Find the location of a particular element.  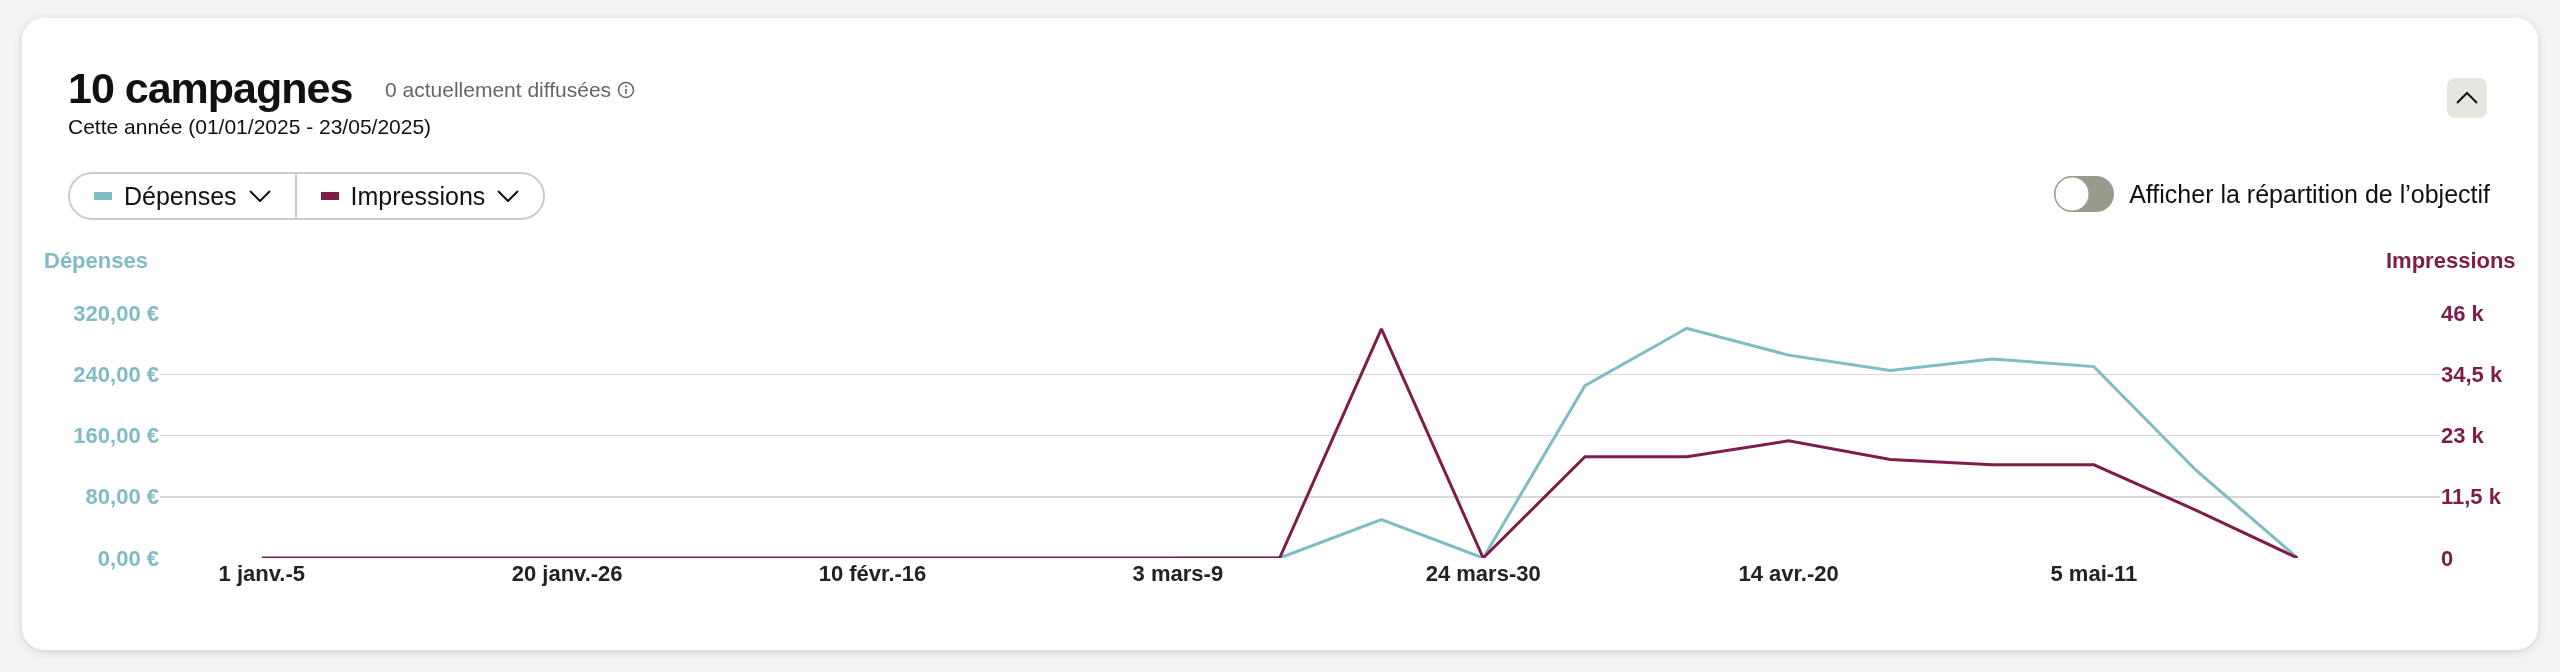

chart-title: 10 campagnes is located at coordinates (210, 88).